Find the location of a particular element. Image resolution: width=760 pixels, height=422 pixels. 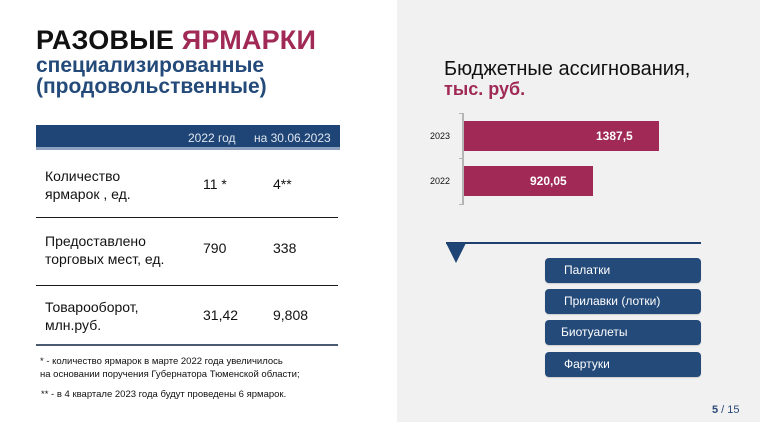

slide-subtitle: специализированные (продовольственные) is located at coordinates (151, 76).